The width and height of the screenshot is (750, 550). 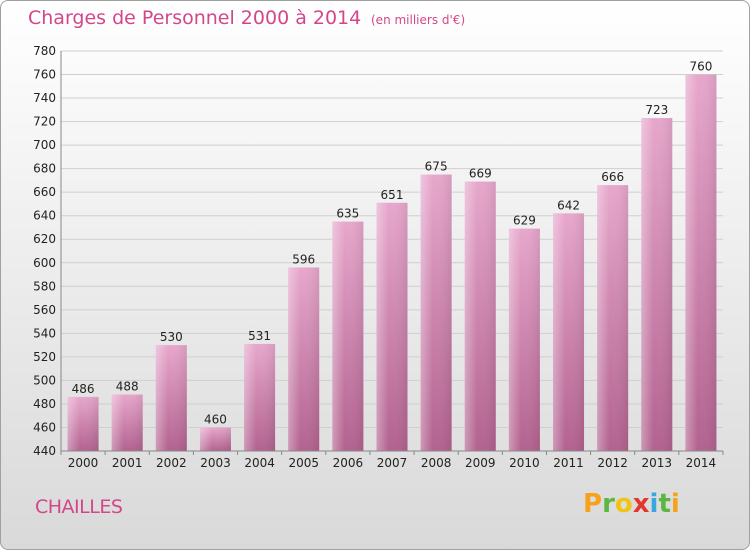 I want to click on proxiti-logo: Proxiti, so click(x=631, y=504).